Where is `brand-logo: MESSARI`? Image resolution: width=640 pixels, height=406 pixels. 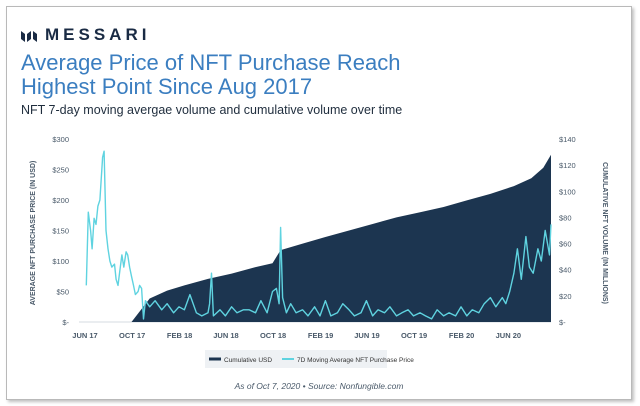
brand-logo: MESSARI is located at coordinates (85, 35).